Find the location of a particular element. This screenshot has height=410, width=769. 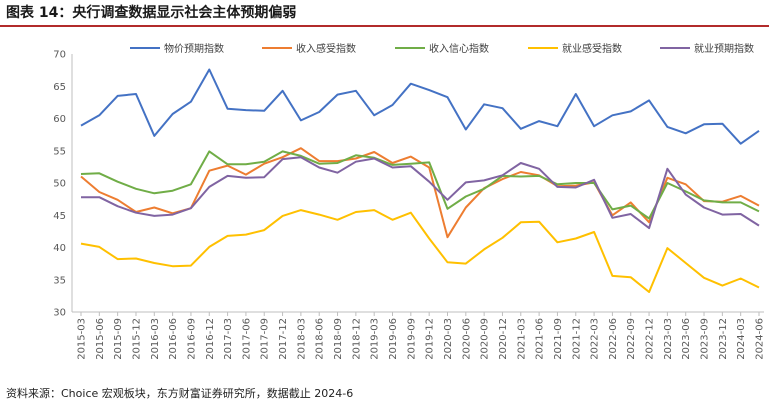

x-tick-label: 2022-06 is located at coordinates (613, 339).